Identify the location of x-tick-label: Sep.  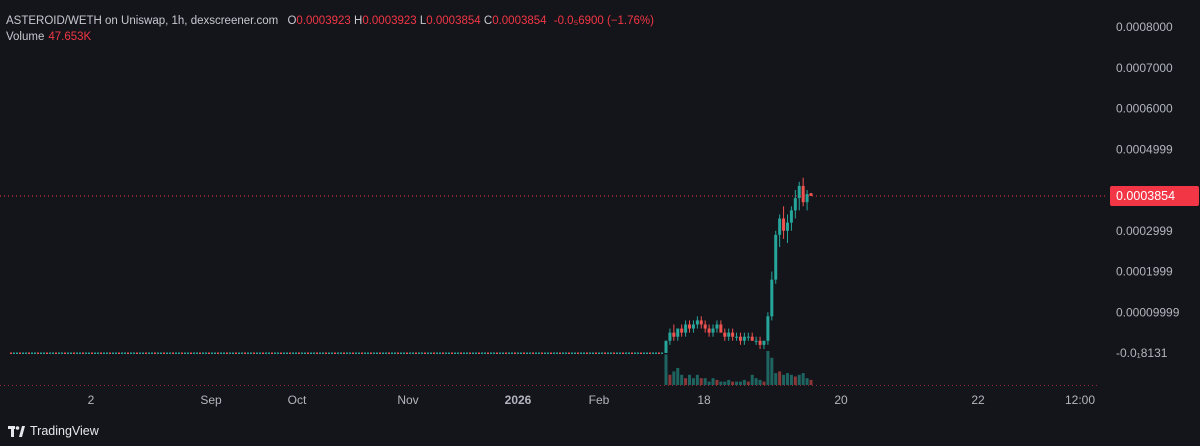
(211, 400).